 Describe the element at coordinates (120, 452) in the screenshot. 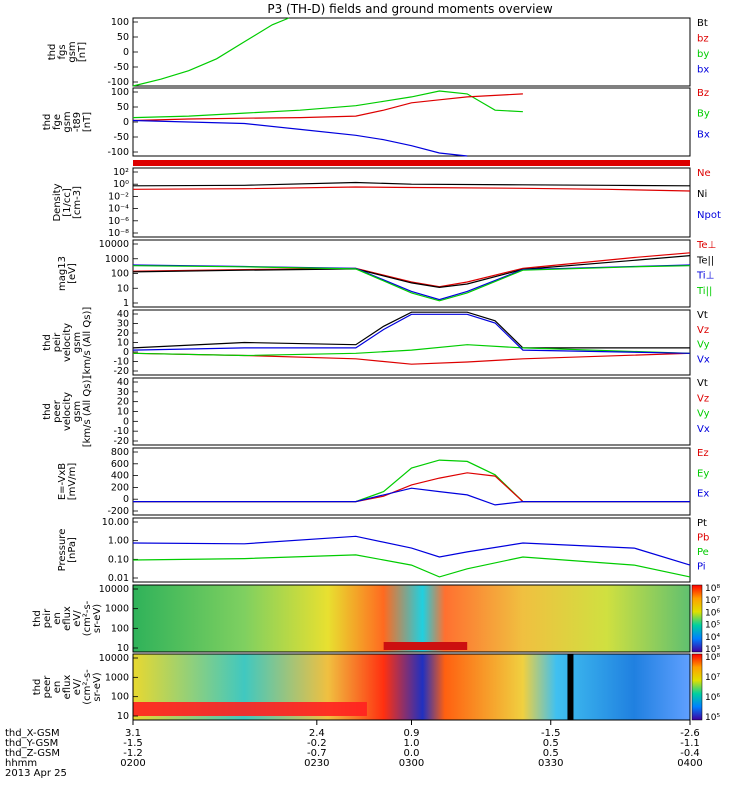

I see `y-tick-label: 800` at that location.